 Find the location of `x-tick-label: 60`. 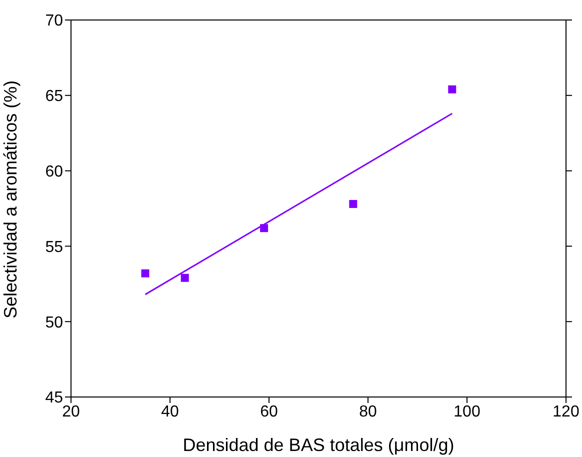

x-tick-label: 60 is located at coordinates (269, 411).